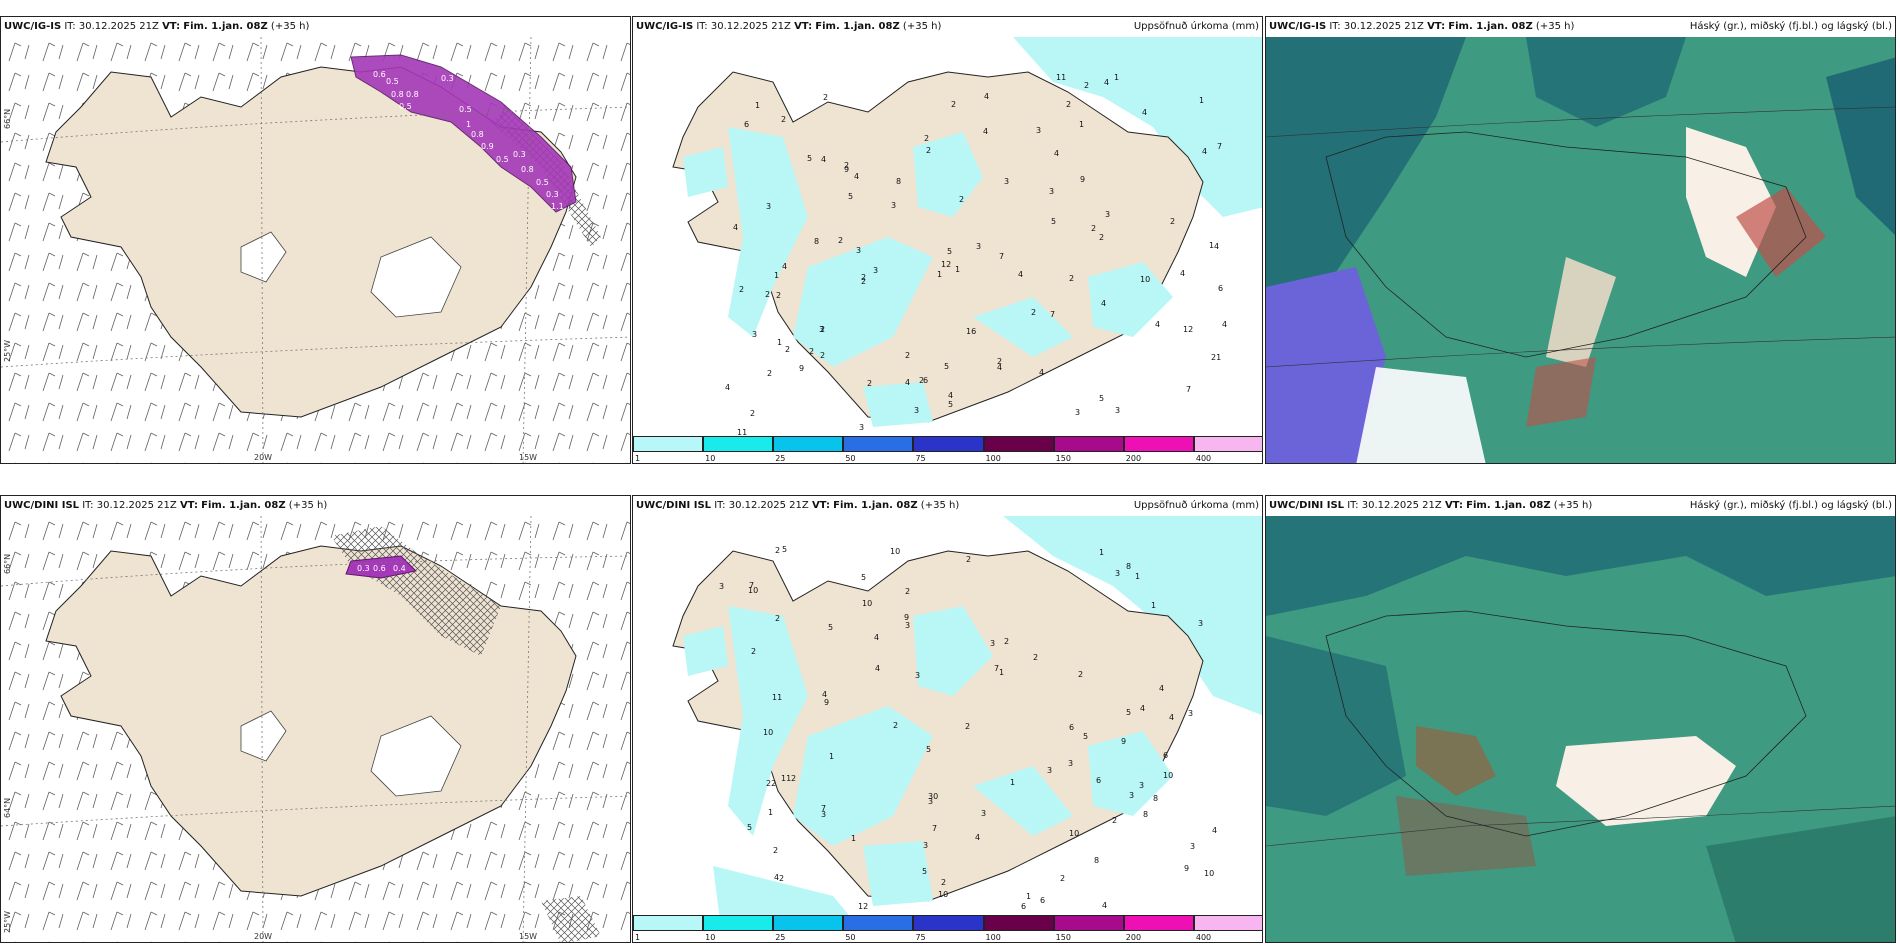  I want to click on colorbar-tick: 25, so click(780, 458).